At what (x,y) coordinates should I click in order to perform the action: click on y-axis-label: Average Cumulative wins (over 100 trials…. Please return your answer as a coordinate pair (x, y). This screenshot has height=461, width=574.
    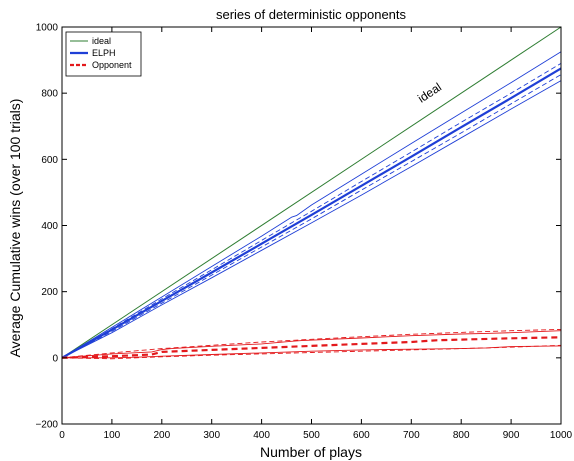
    Looking at the image, I should click on (15, 228).